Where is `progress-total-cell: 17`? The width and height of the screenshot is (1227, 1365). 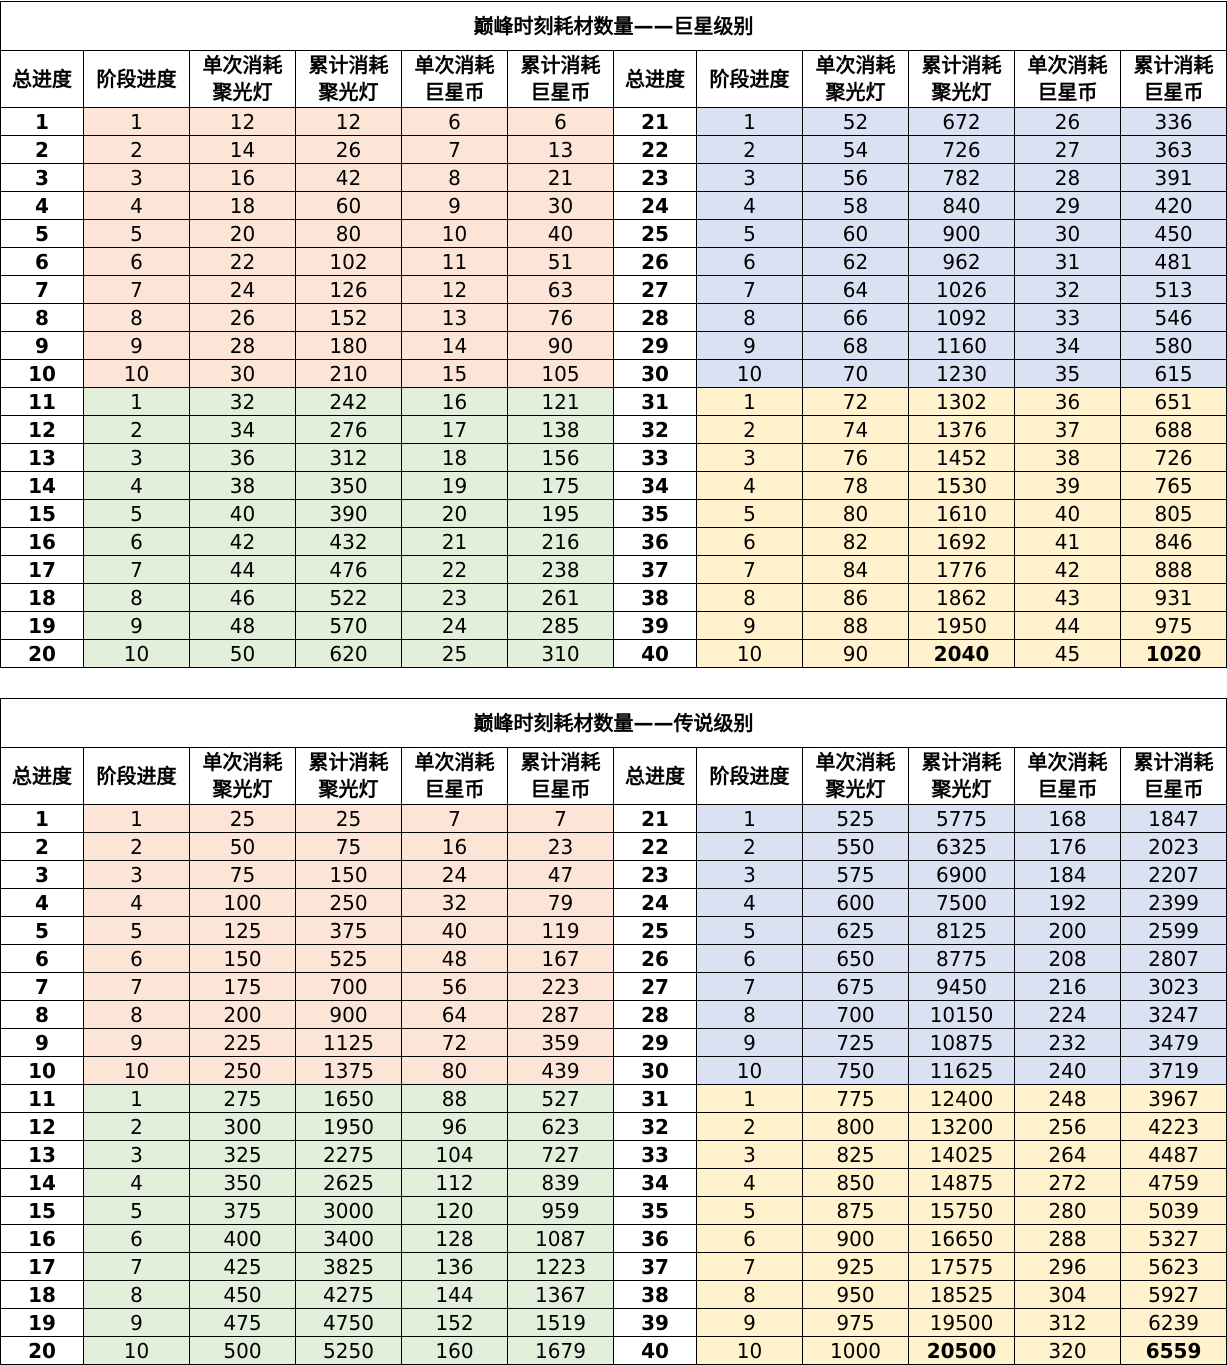
progress-total-cell: 17 is located at coordinates (42, 1266).